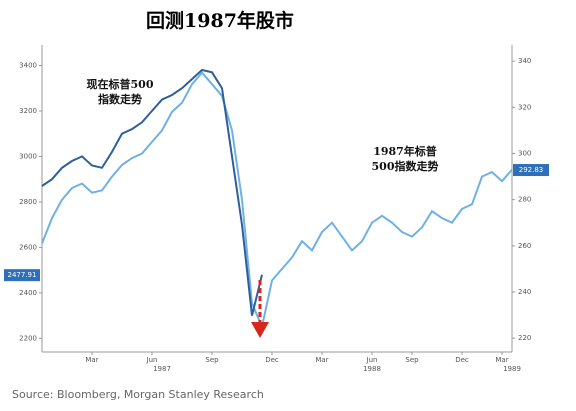 Image resolution: width=576 pixels, height=411 pixels. What do you see at coordinates (405, 166) in the screenshot?
I see `annotation: 500指数走势` at bounding box center [405, 166].